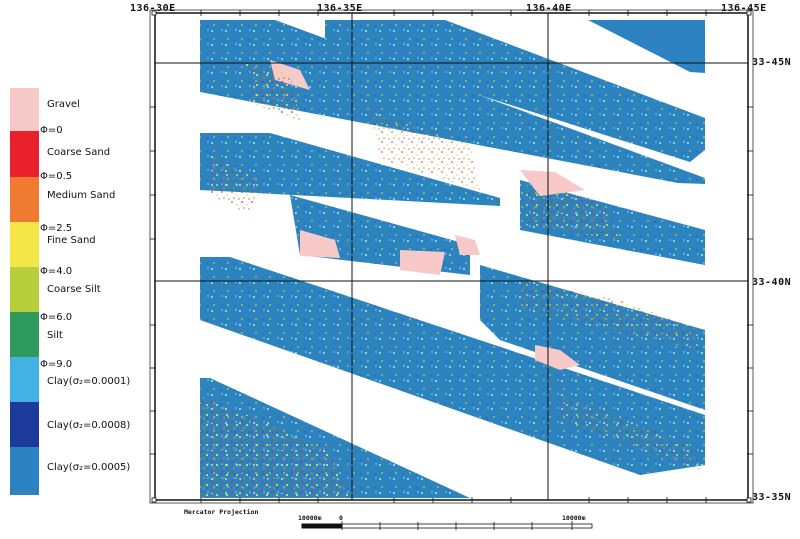  Describe the element at coordinates (772, 497) in the screenshot. I see `latitude-label-33-35: 33-35N` at that location.